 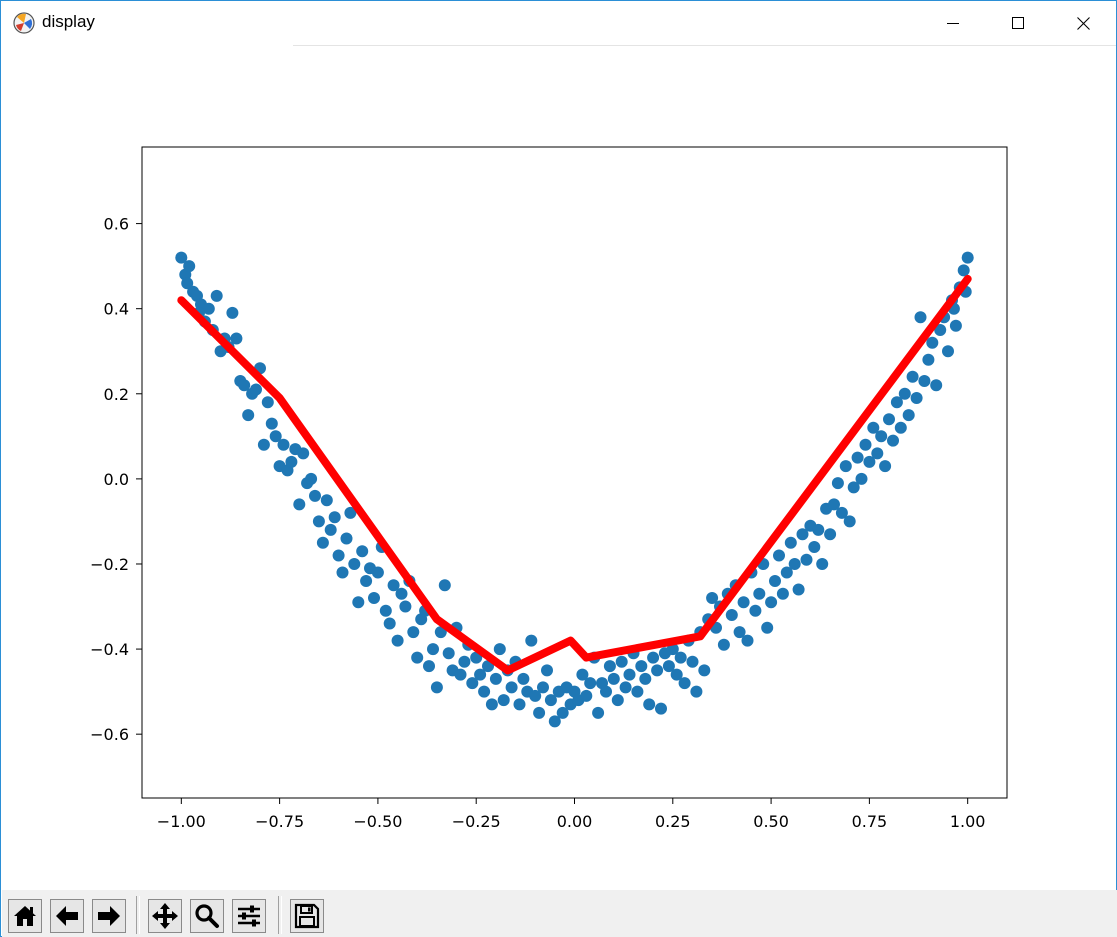 I want to click on zoom-button, so click(x=207, y=916).